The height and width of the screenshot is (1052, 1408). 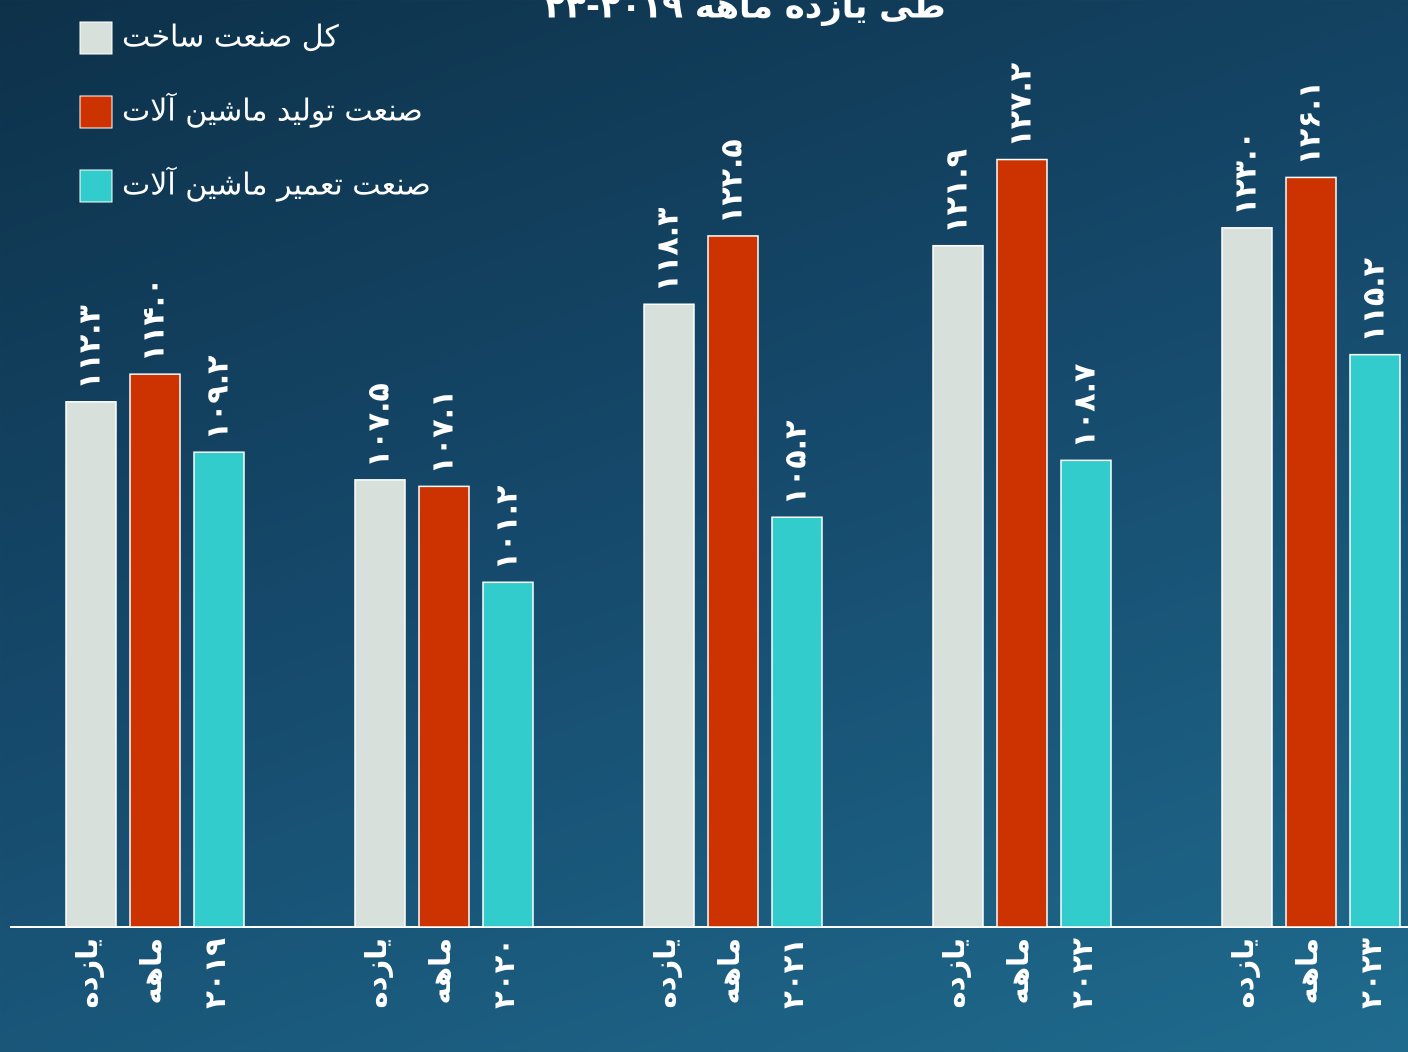 What do you see at coordinates (440, 973) in the screenshot?
I see `x-tick-label: یازده ماهه ۲۰۲۰` at bounding box center [440, 973].